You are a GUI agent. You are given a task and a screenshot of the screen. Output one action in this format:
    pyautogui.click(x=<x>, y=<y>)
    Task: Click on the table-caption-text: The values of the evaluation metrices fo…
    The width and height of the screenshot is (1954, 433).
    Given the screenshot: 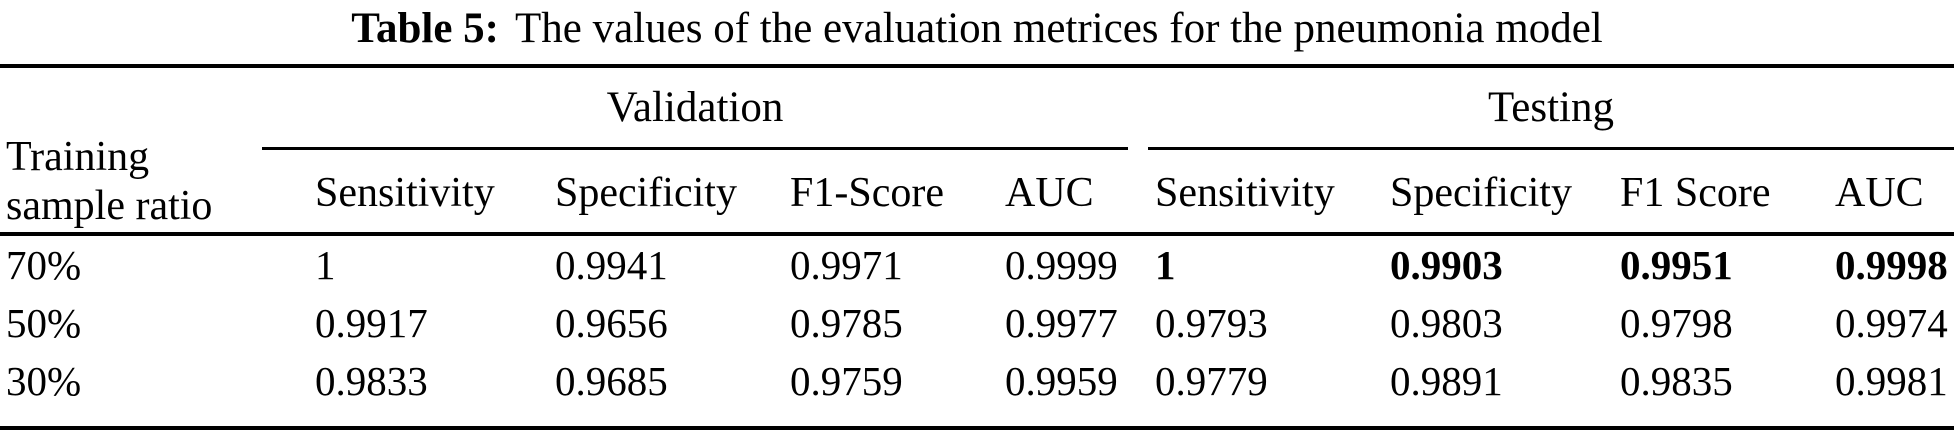 What is the action you would take?
    pyautogui.click(x=1058, y=28)
    